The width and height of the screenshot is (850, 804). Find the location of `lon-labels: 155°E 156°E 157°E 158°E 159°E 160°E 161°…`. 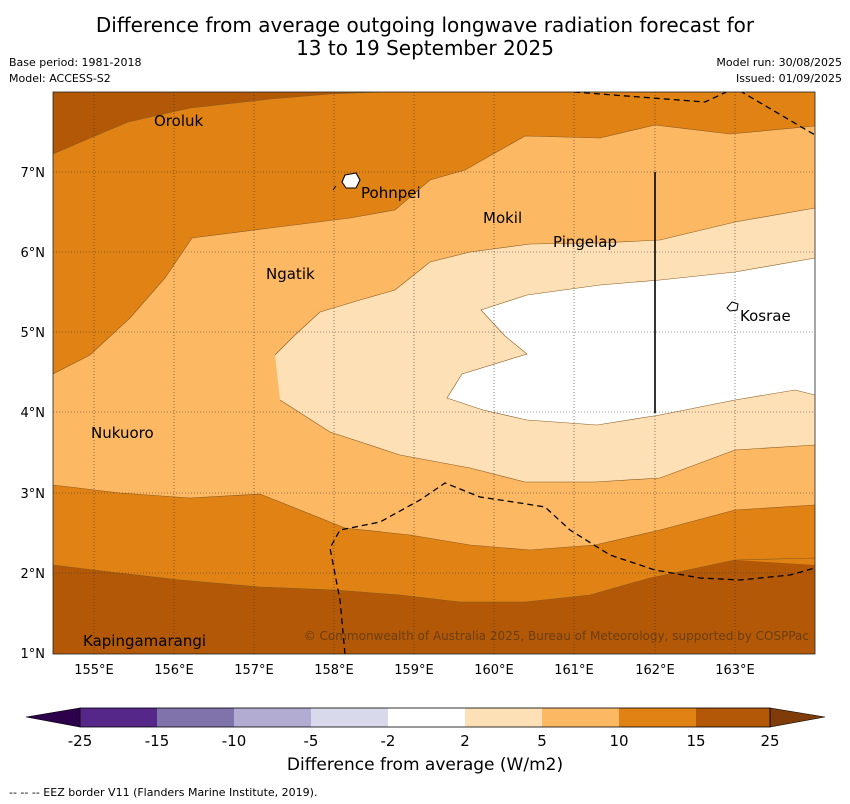

lon-labels: 155°E 156°E 157°E 158°E 159°E 160°E 161°… is located at coordinates (414, 670).